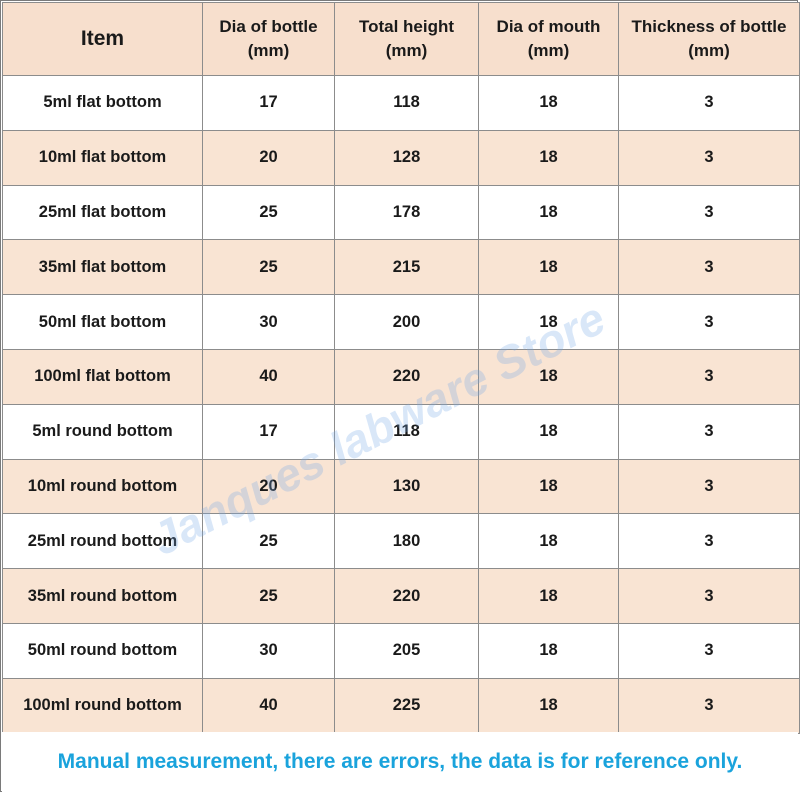  I want to click on item-cell: 5ml round bottom, so click(102, 431).